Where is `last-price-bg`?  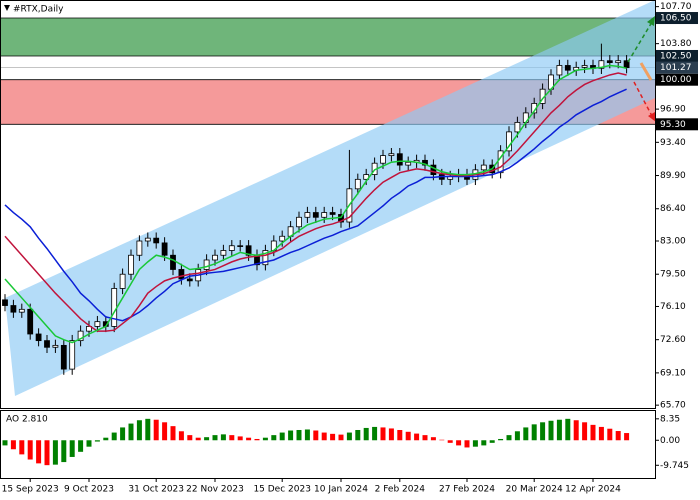
last-price-bg is located at coordinates (677, 67).